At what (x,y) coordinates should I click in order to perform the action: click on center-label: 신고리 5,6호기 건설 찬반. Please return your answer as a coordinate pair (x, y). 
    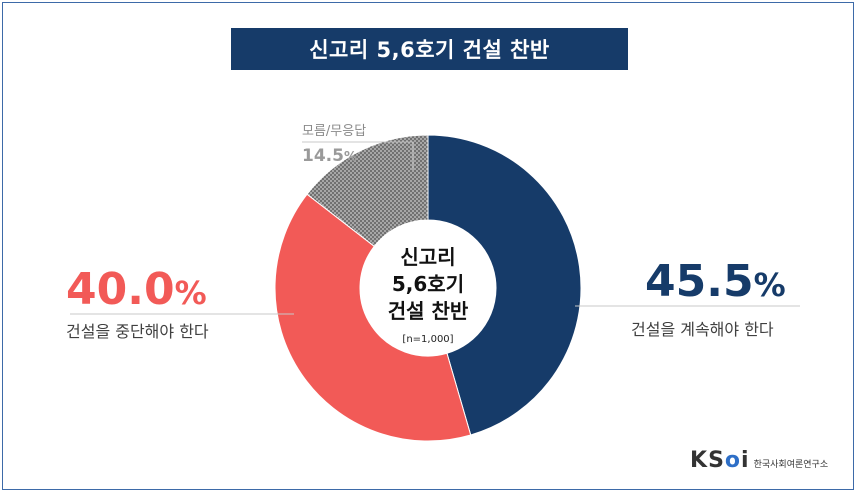
    Looking at the image, I should click on (428, 284).